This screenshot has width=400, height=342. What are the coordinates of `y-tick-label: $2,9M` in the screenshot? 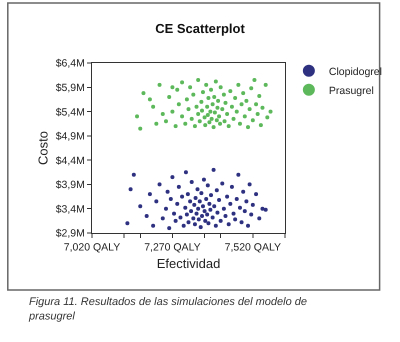 It's located at (70, 234).